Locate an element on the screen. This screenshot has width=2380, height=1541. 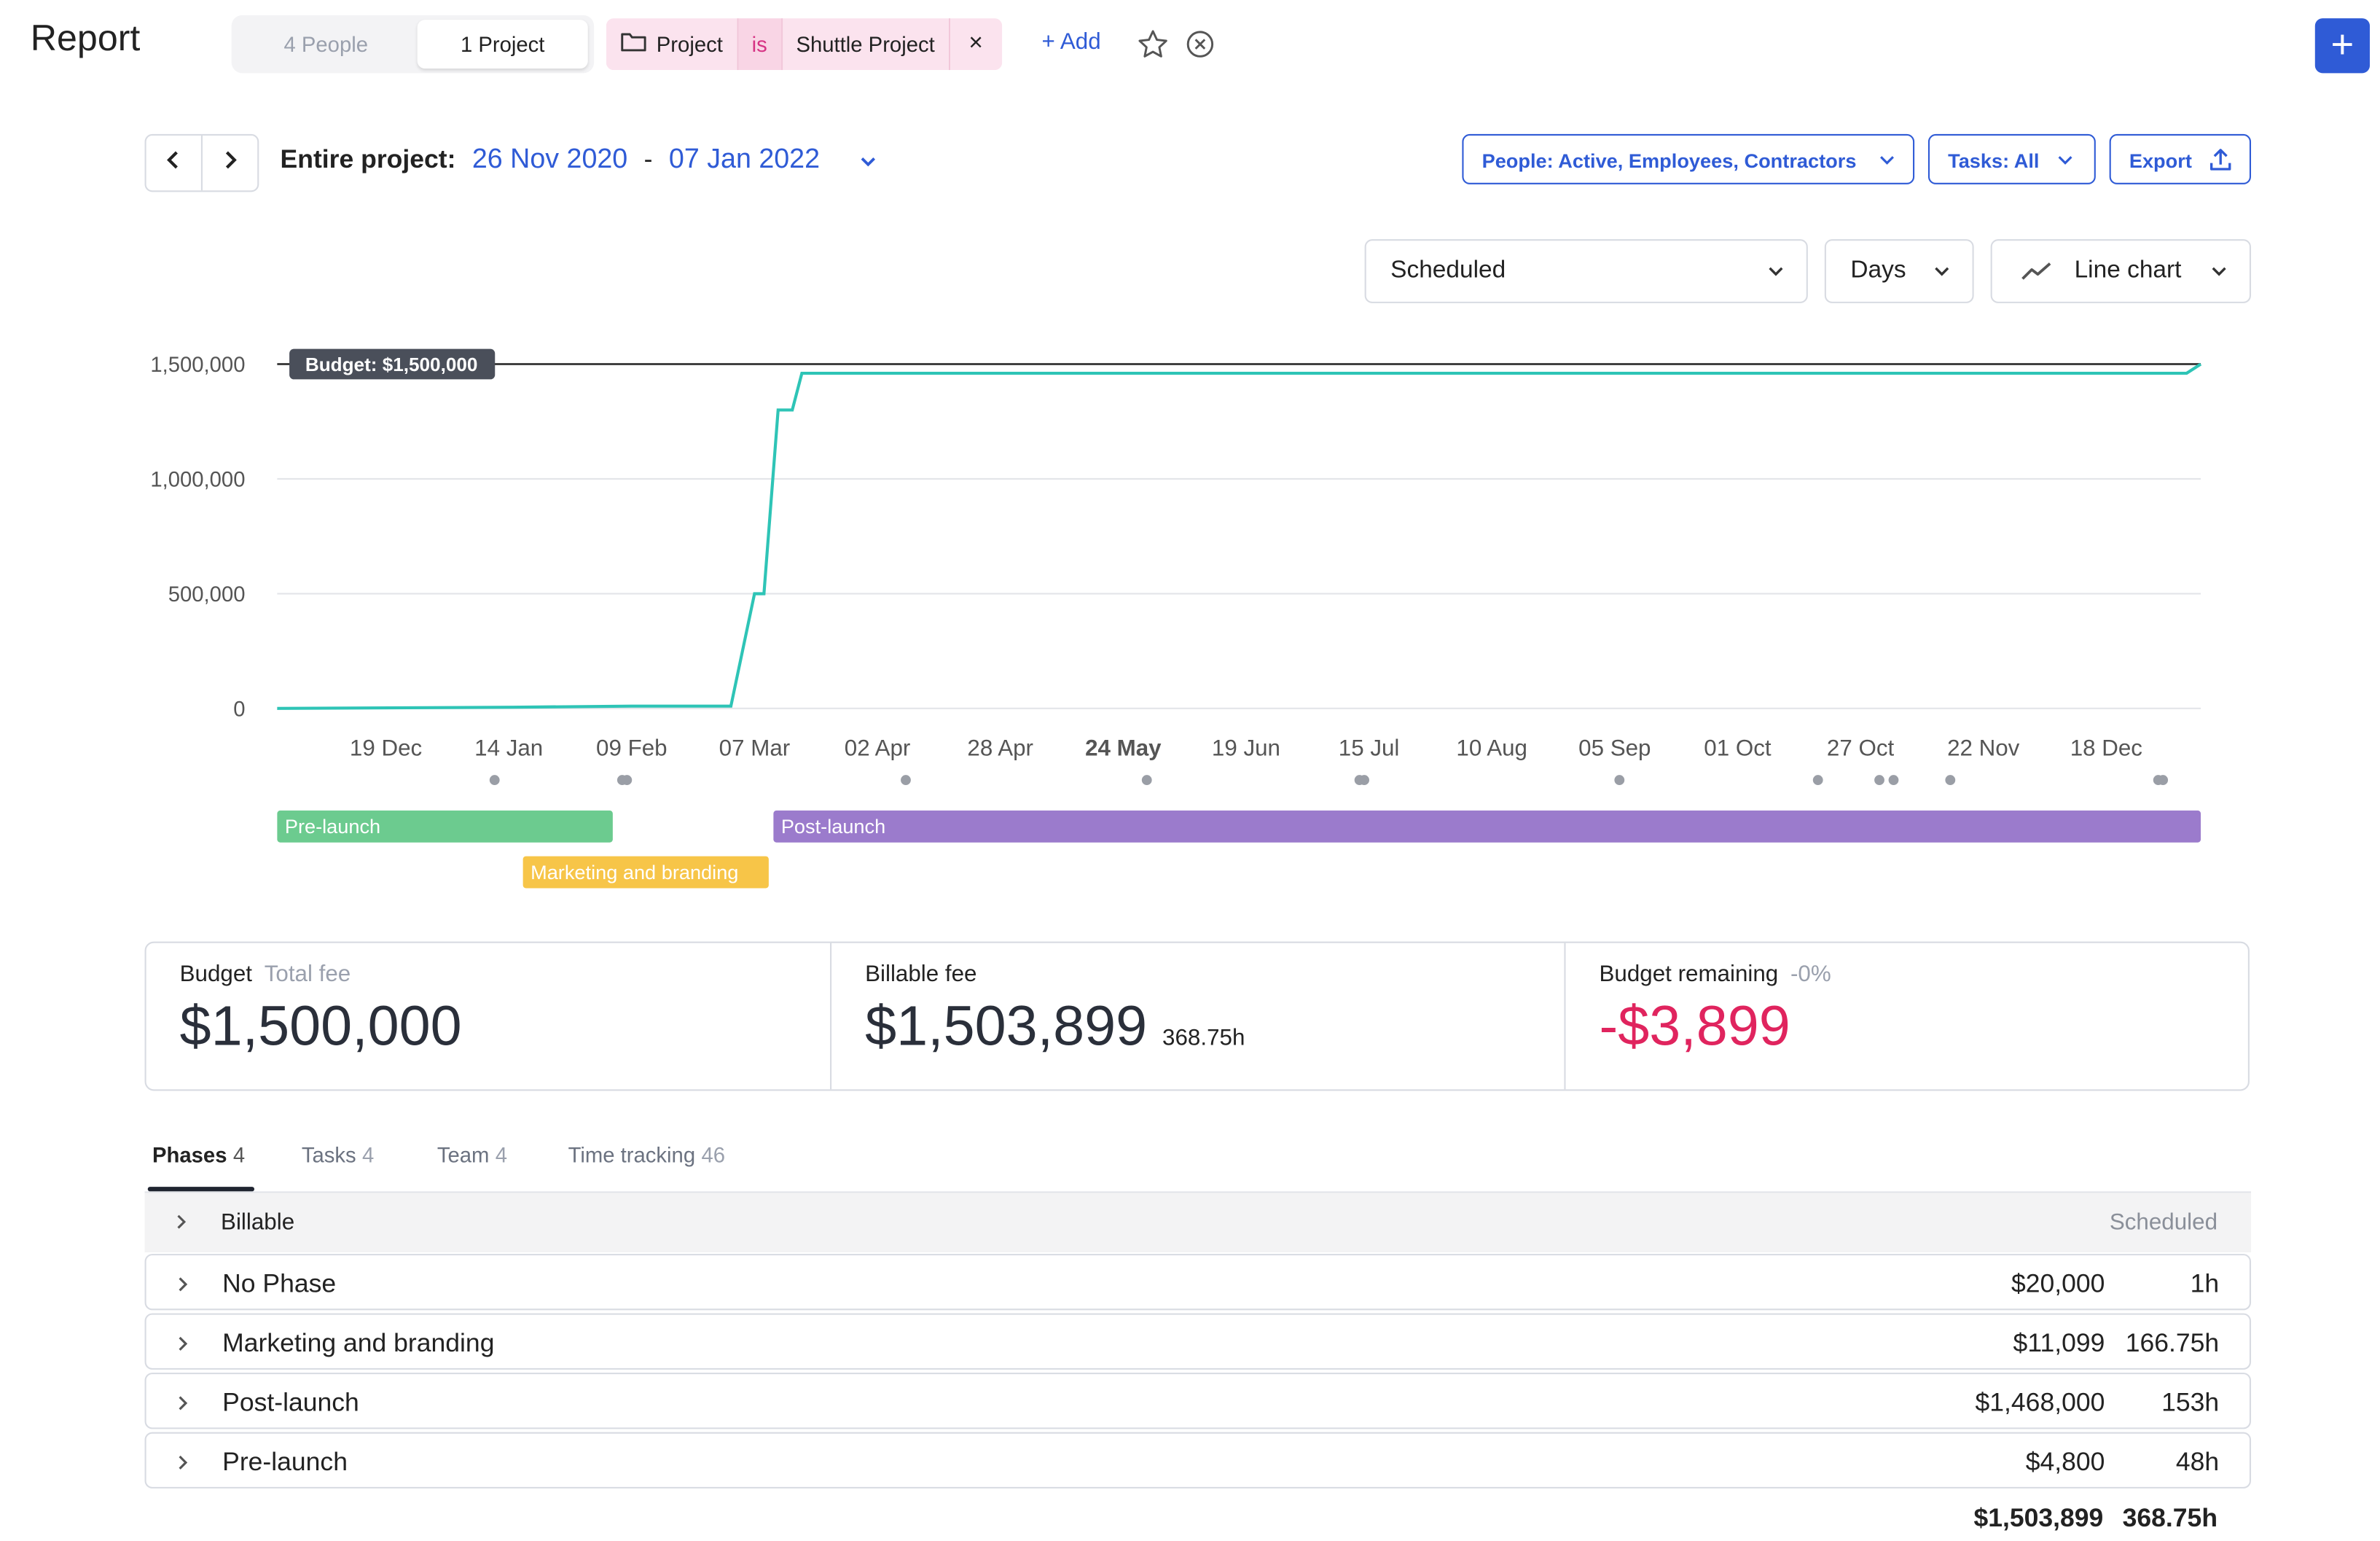
billable-group-header: Billable Scheduled is located at coordinates (1198, 1222).